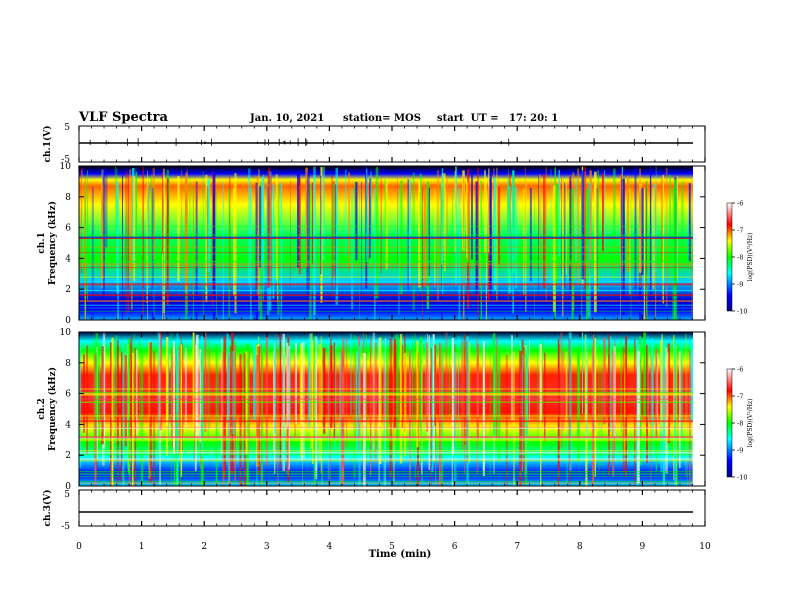 The width and height of the screenshot is (792, 612). I want to click on x-tick-label: 8, so click(580, 547).